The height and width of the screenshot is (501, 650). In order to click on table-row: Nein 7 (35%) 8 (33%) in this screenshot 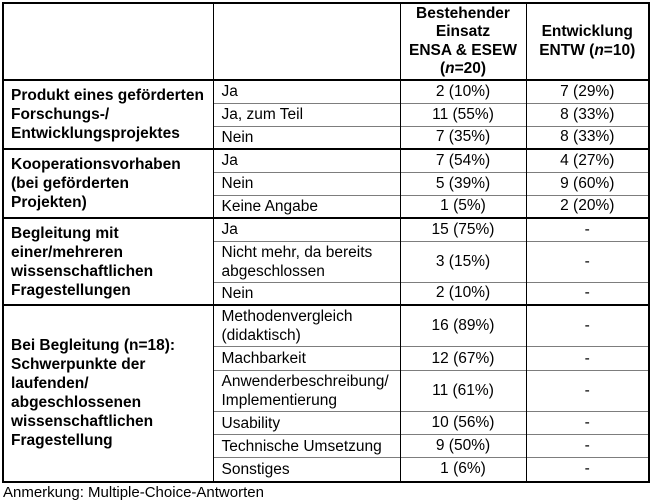, I will do `click(326, 137)`.